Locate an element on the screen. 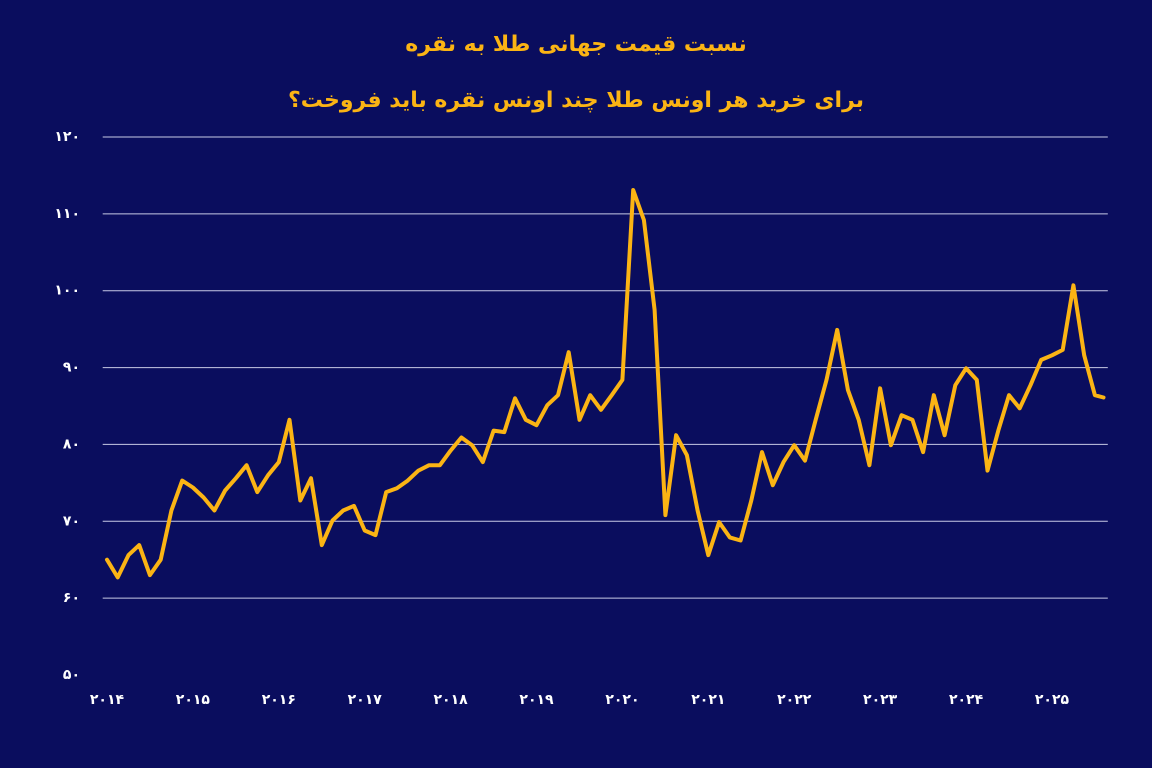 This screenshot has width=1152, height=768. y-tick-label: ۸۰ is located at coordinates (71, 444).